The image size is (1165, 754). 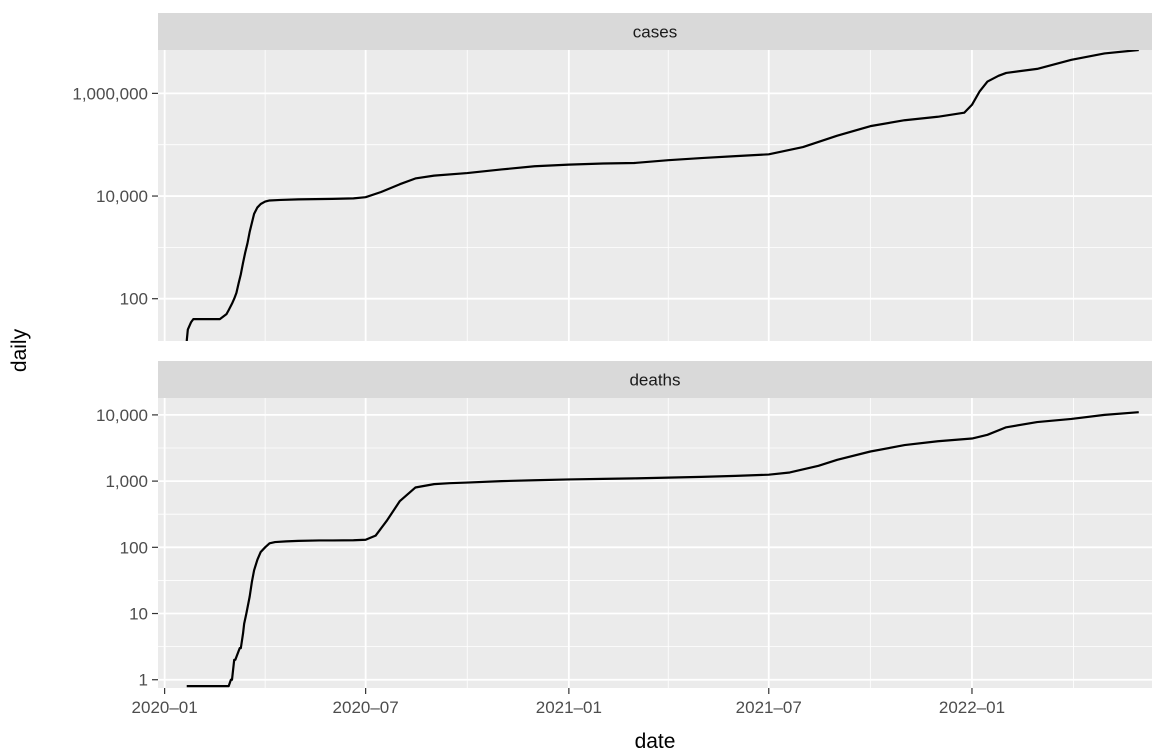 I want to click on strip-label: deaths, so click(x=654, y=380).